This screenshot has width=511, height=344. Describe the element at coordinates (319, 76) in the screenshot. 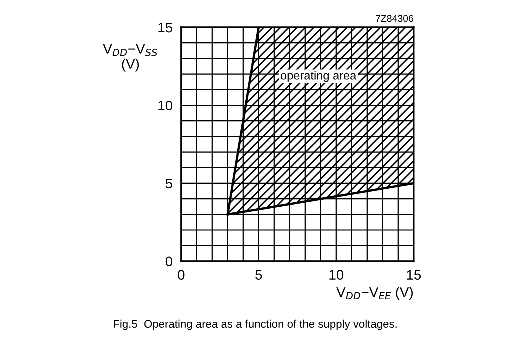

I see `annotation: operating area` at that location.